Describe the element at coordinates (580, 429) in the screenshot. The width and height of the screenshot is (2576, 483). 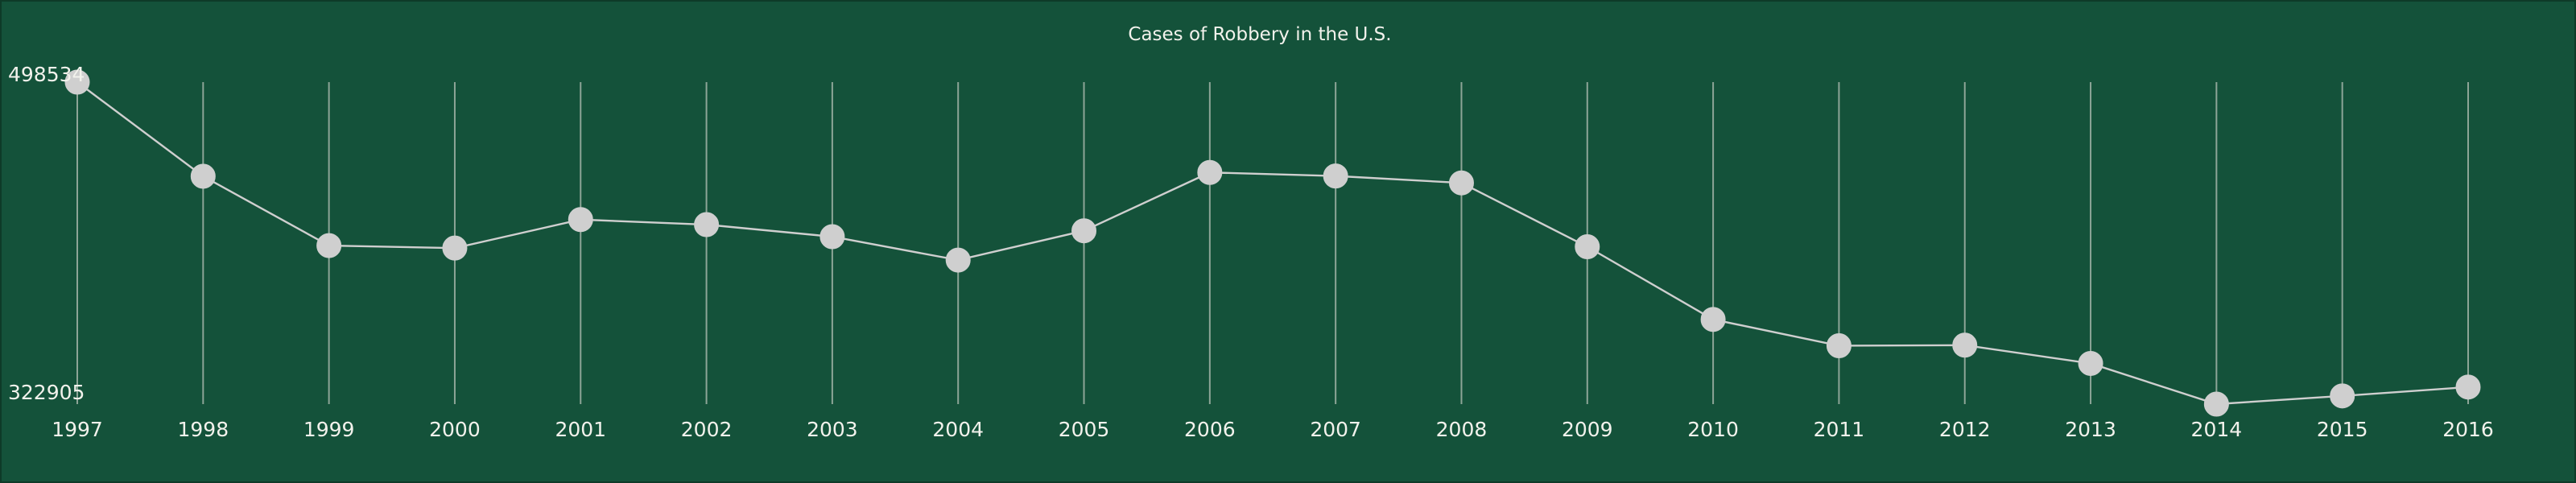
I see `x-tick-label-2001: 2001` at that location.